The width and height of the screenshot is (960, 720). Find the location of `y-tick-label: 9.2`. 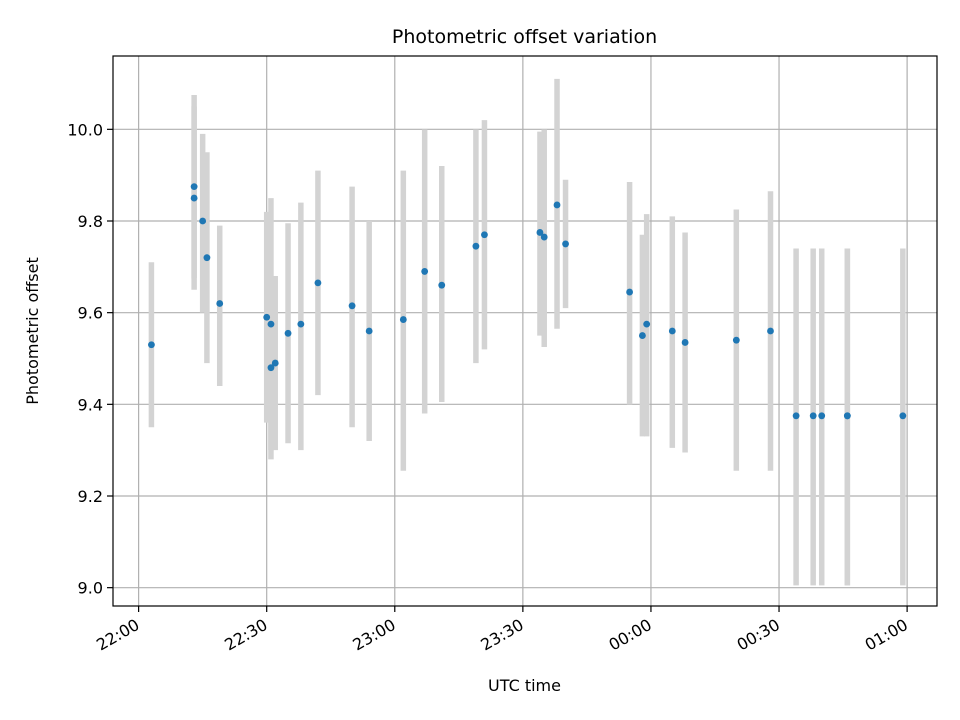

y-tick-label: 9.2 is located at coordinates (90, 496).